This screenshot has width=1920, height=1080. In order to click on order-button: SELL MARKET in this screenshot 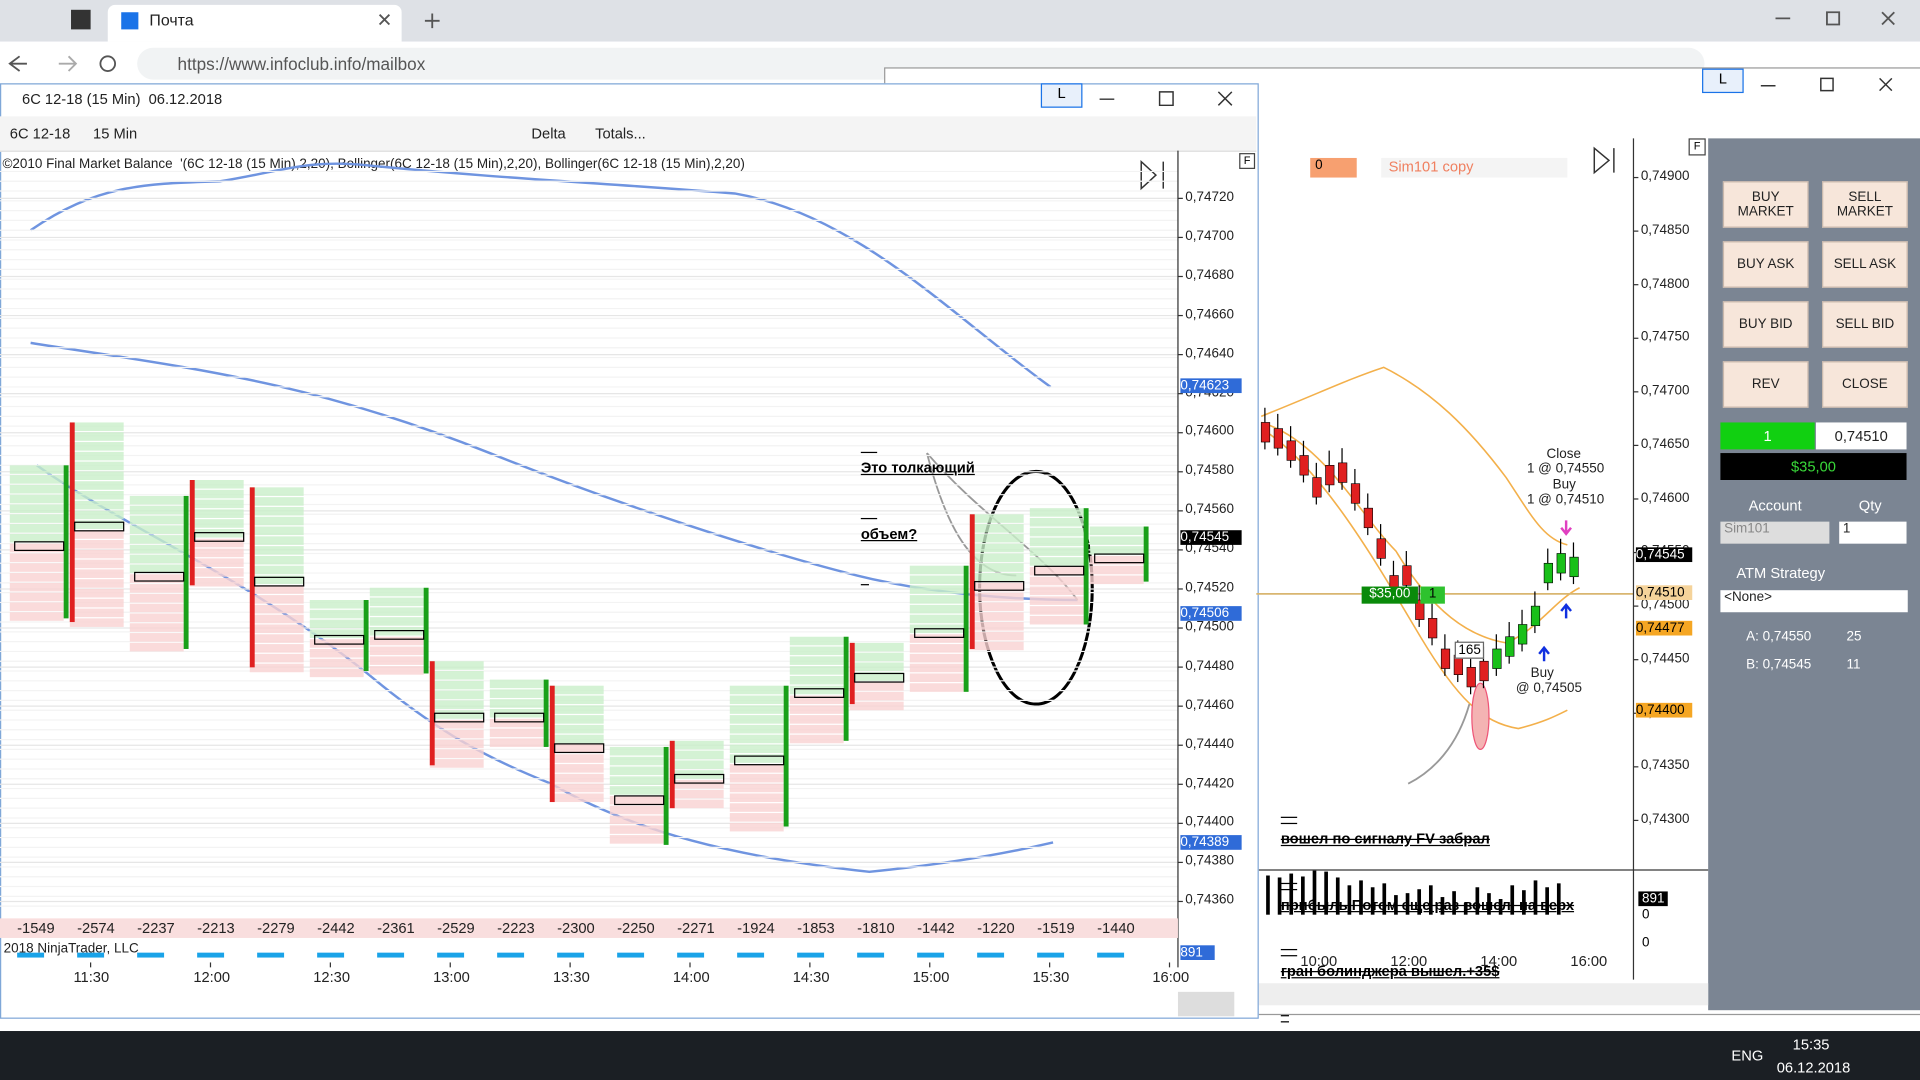, I will do `click(1865, 204)`.